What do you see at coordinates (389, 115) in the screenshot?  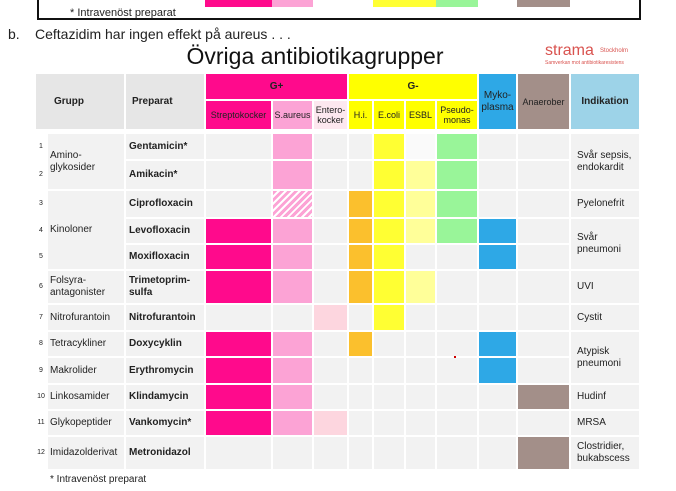 I see `subhead-cell: E.coli` at bounding box center [389, 115].